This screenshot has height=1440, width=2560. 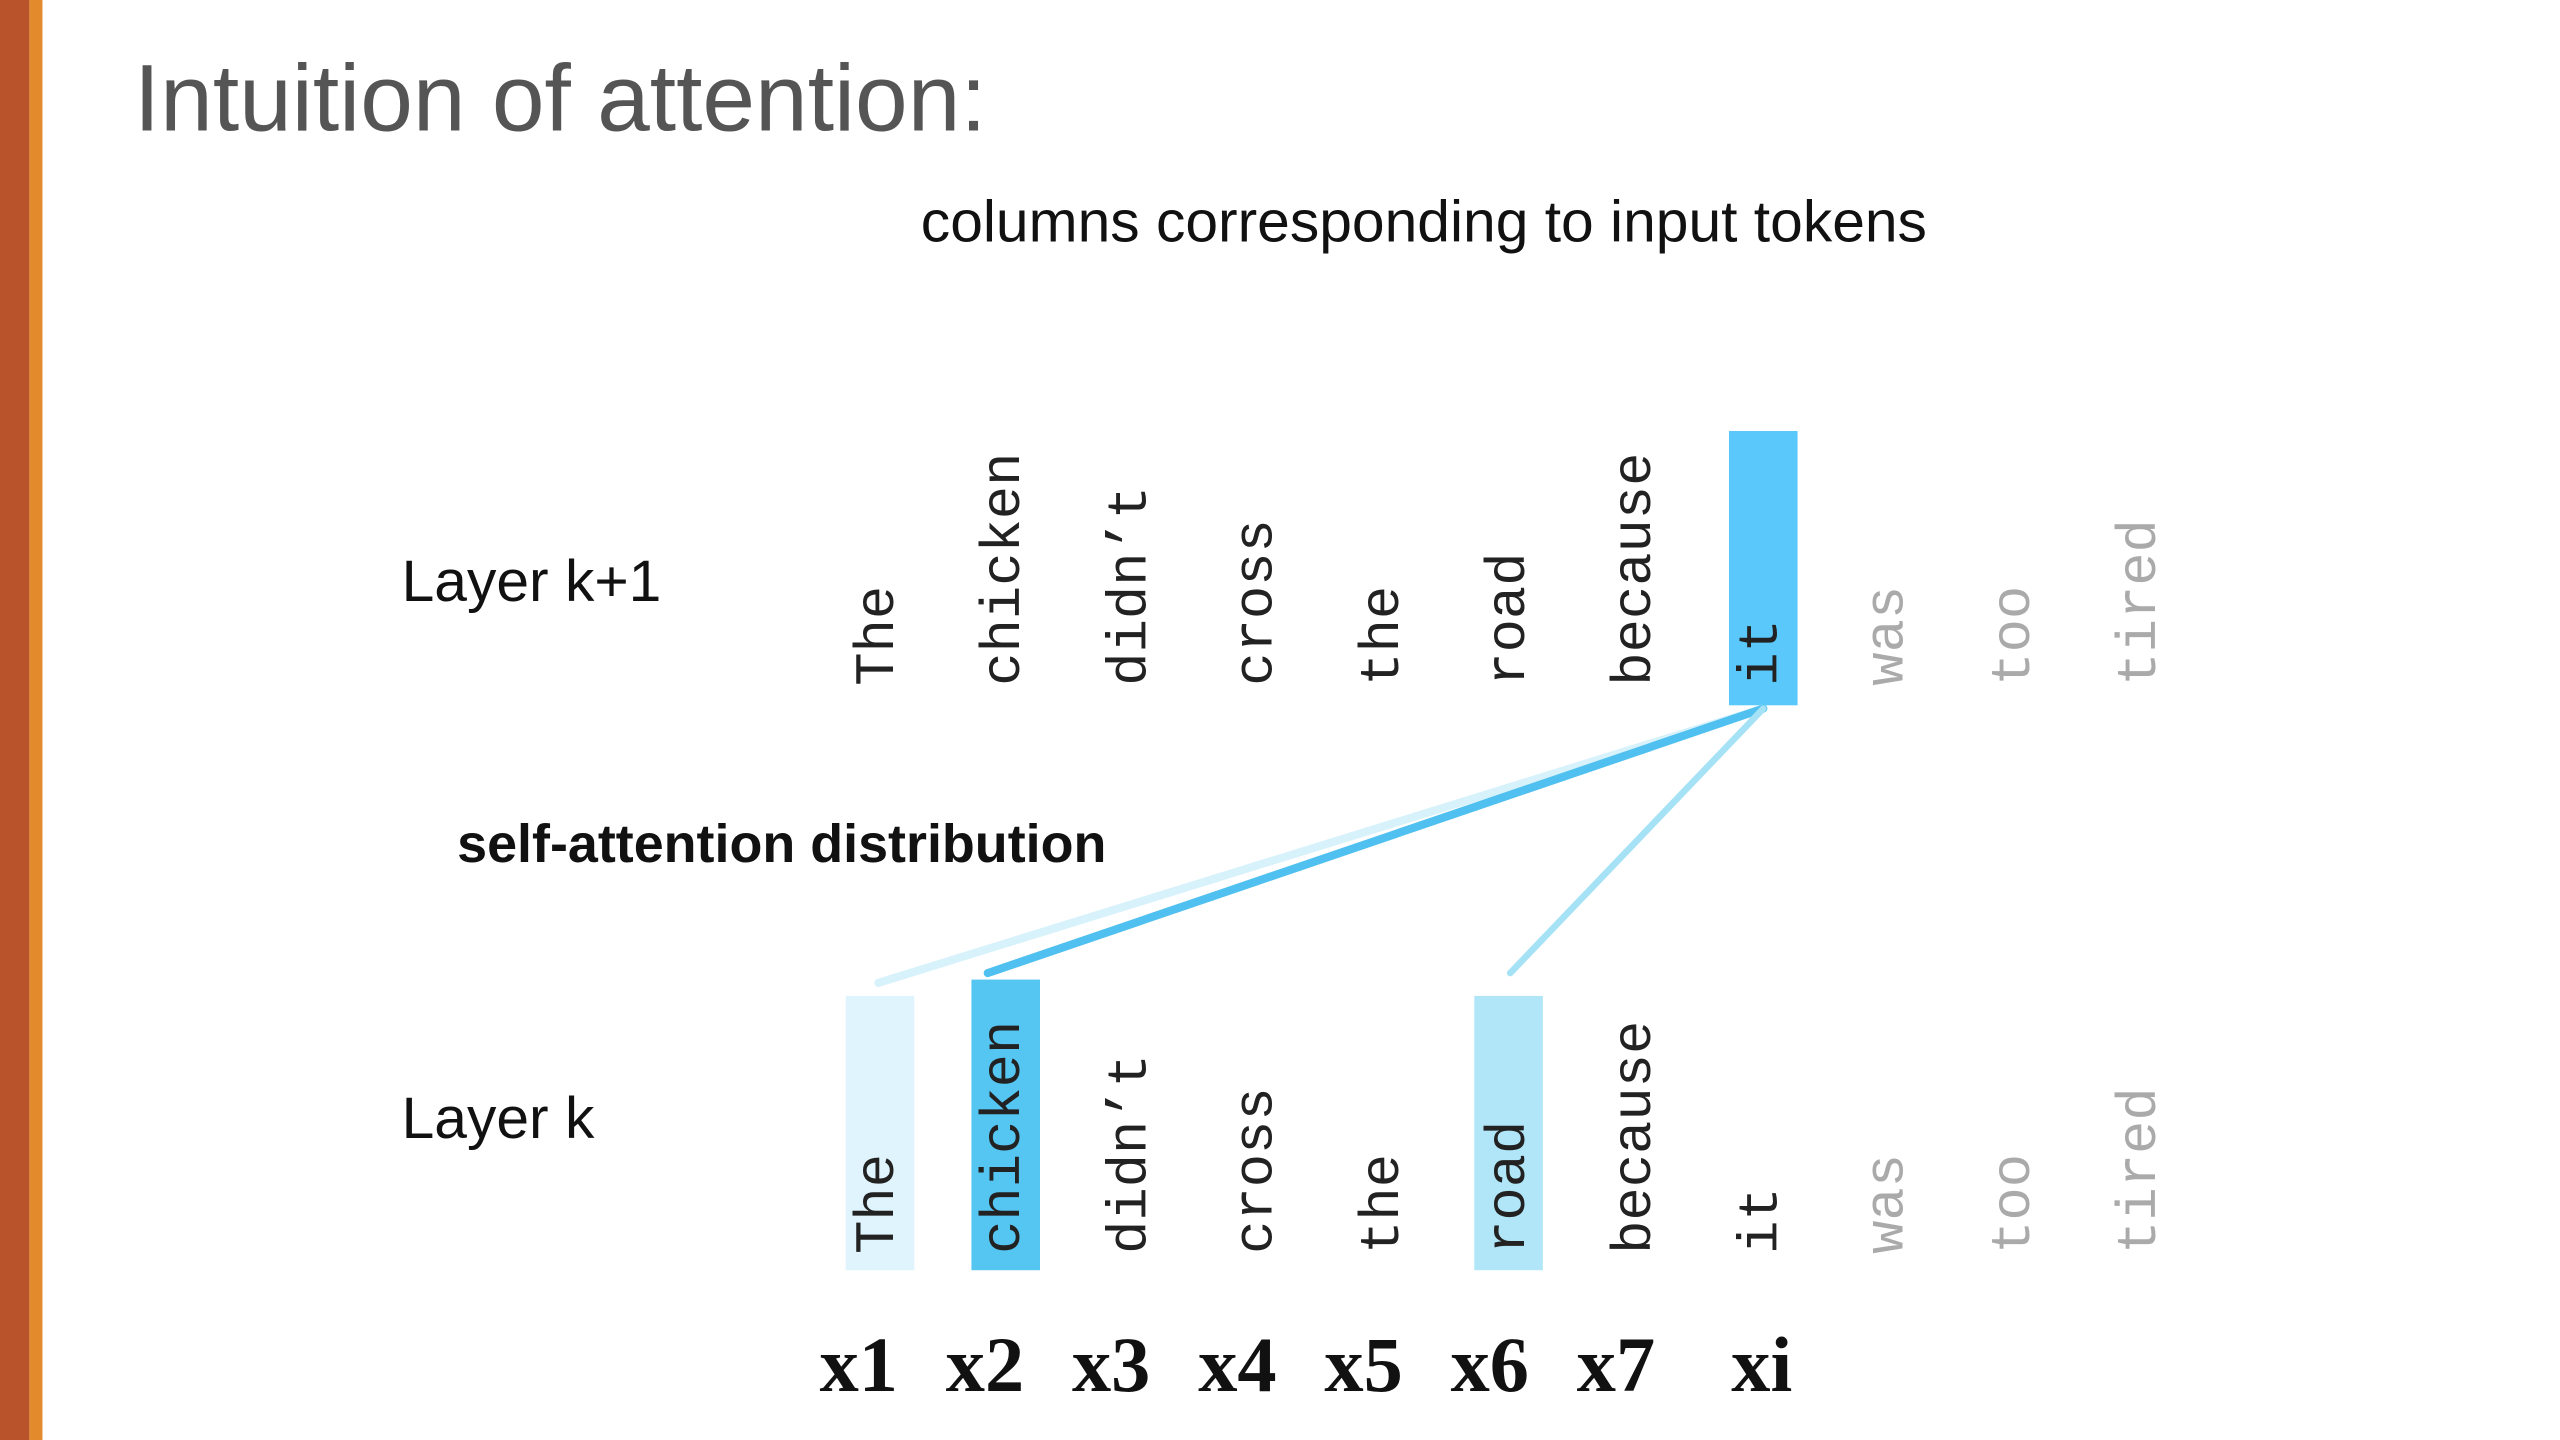 What do you see at coordinates (1111, 1364) in the screenshot?
I see `position-label: x3` at bounding box center [1111, 1364].